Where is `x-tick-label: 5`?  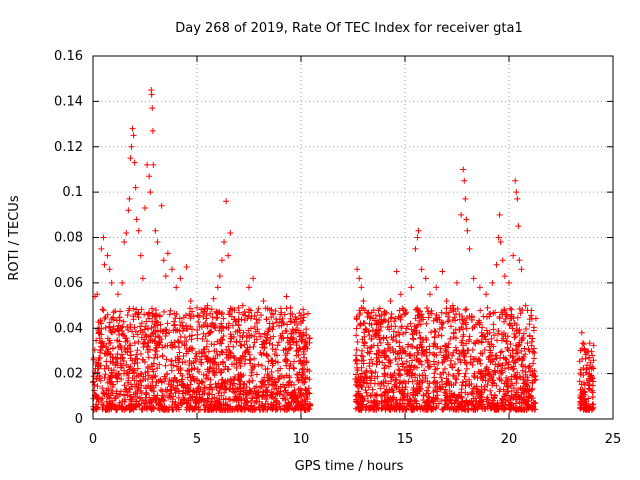
x-tick-label: 5 is located at coordinates (197, 439).